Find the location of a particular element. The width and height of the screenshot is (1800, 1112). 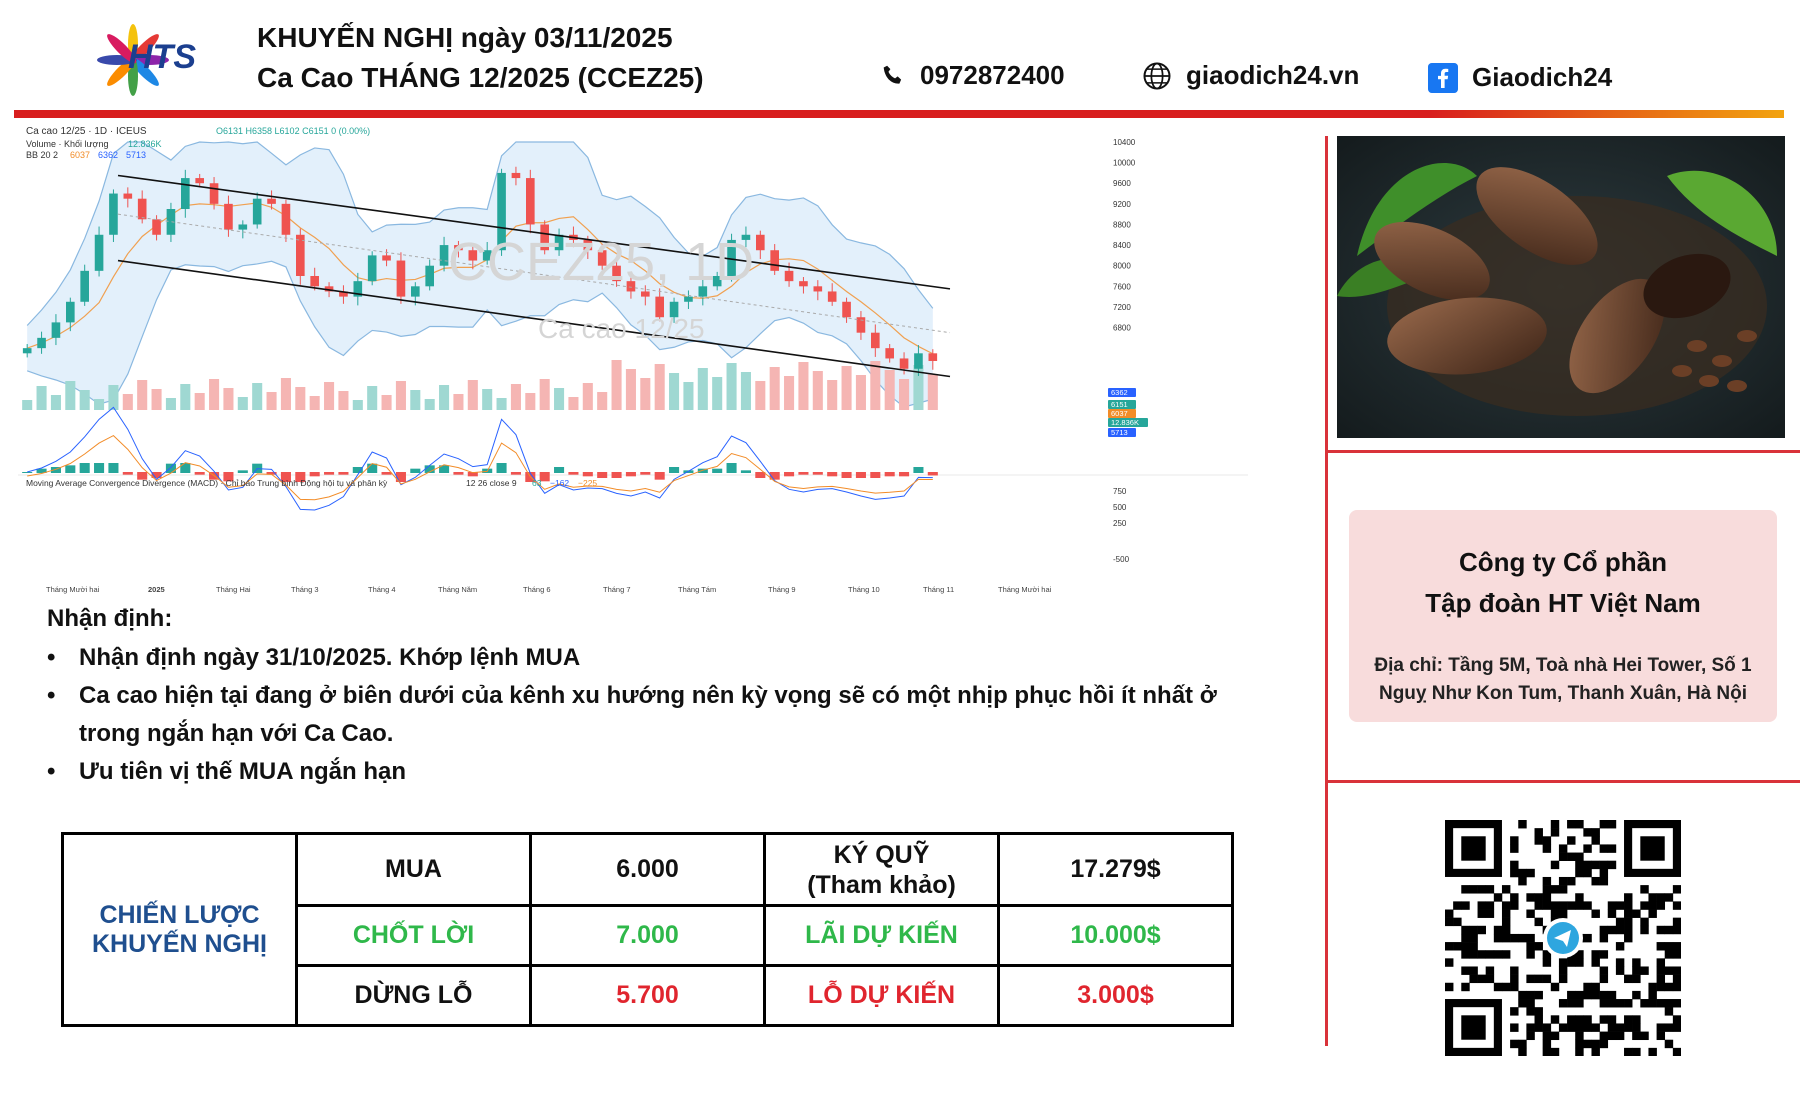

chart-symbol: Ca cao 12/25 · 1D · ICEUS is located at coordinates (86, 131).